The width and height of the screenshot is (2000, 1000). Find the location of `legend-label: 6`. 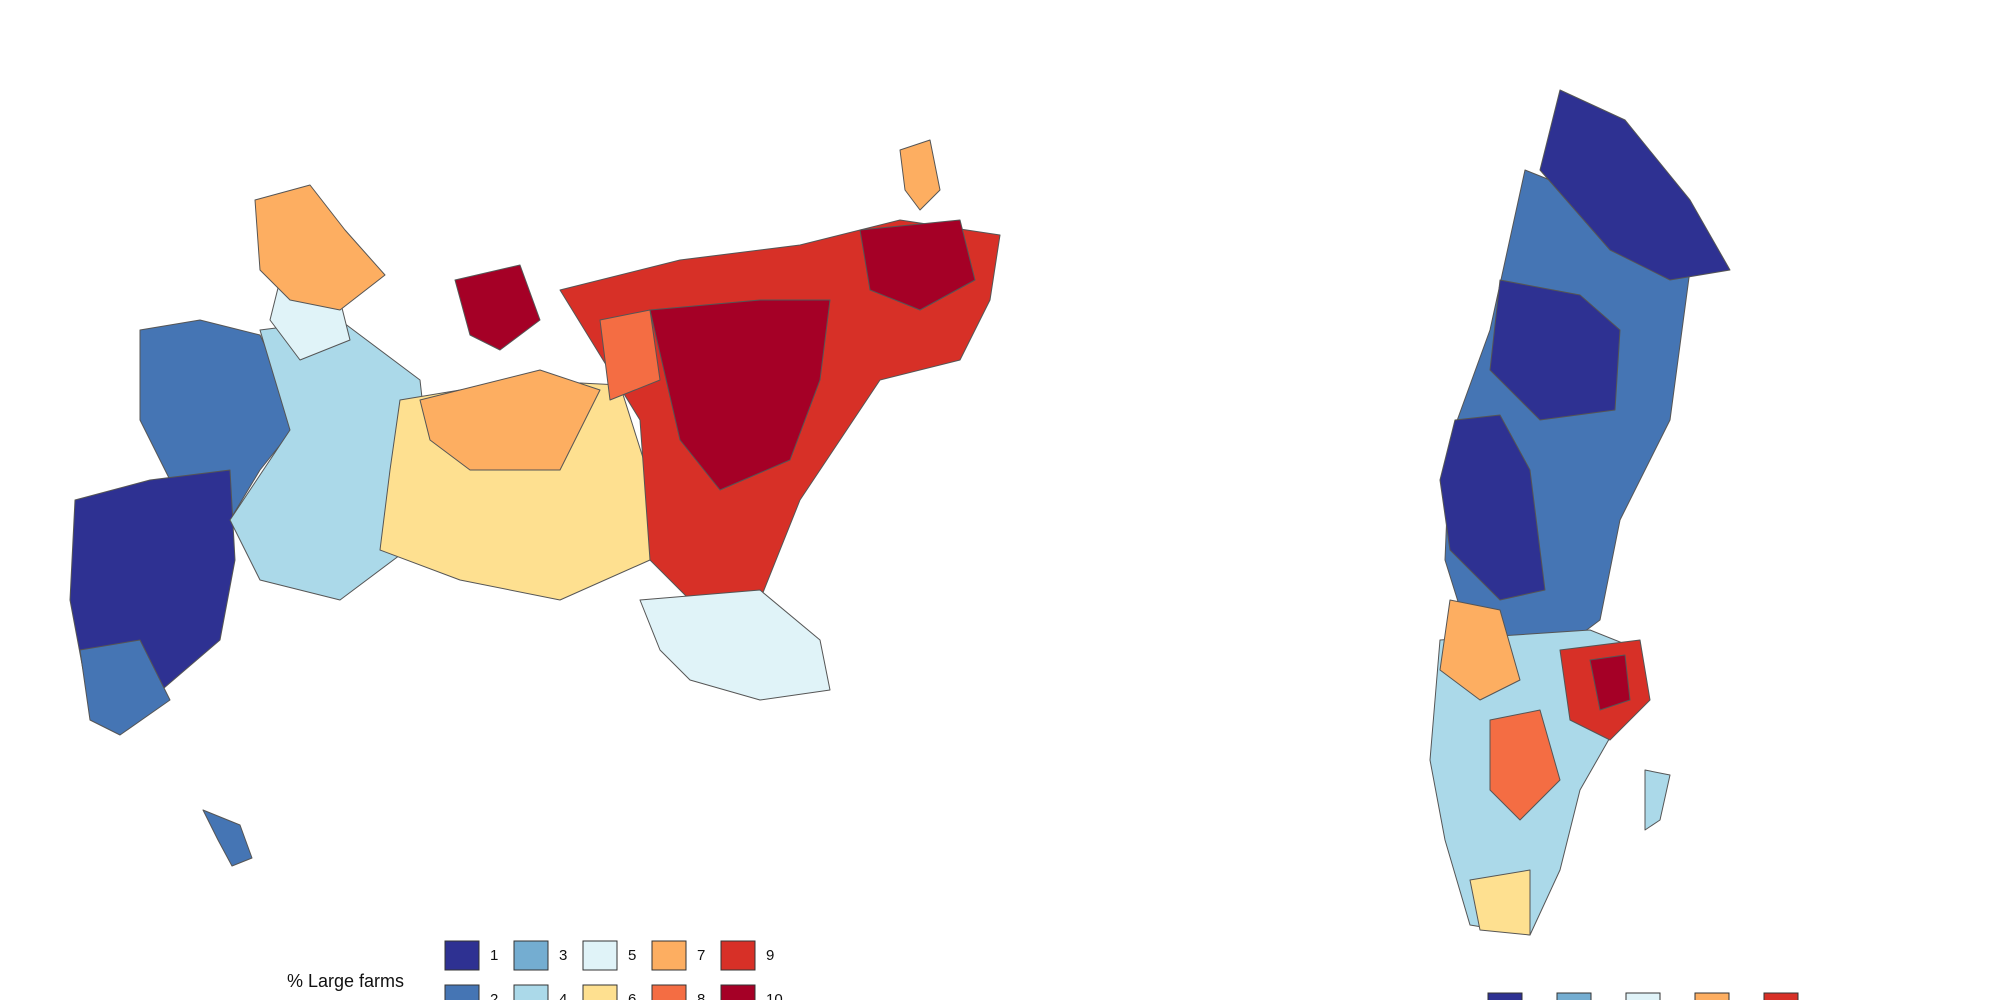

legend-label: 6 is located at coordinates (632, 995).